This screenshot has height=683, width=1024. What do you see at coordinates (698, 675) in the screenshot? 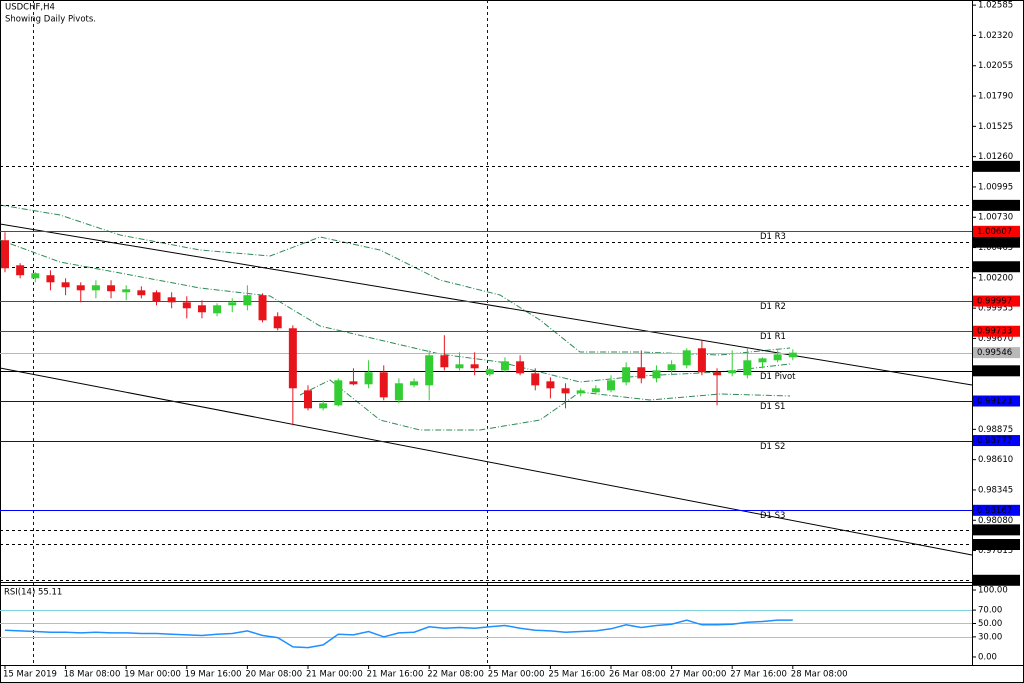
I see `x-tick-label: 27 Mar 00:00` at bounding box center [698, 675].